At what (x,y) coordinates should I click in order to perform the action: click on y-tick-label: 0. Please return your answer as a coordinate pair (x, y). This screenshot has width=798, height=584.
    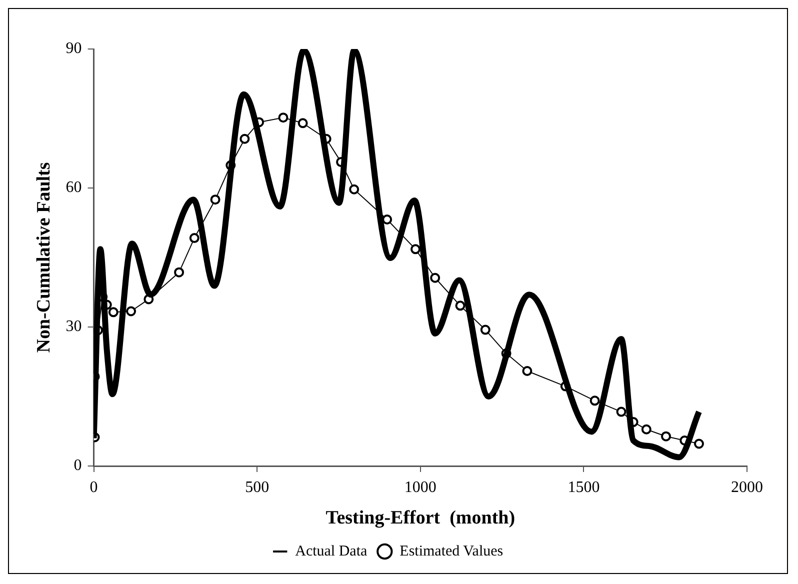
    Looking at the image, I should click on (78, 465).